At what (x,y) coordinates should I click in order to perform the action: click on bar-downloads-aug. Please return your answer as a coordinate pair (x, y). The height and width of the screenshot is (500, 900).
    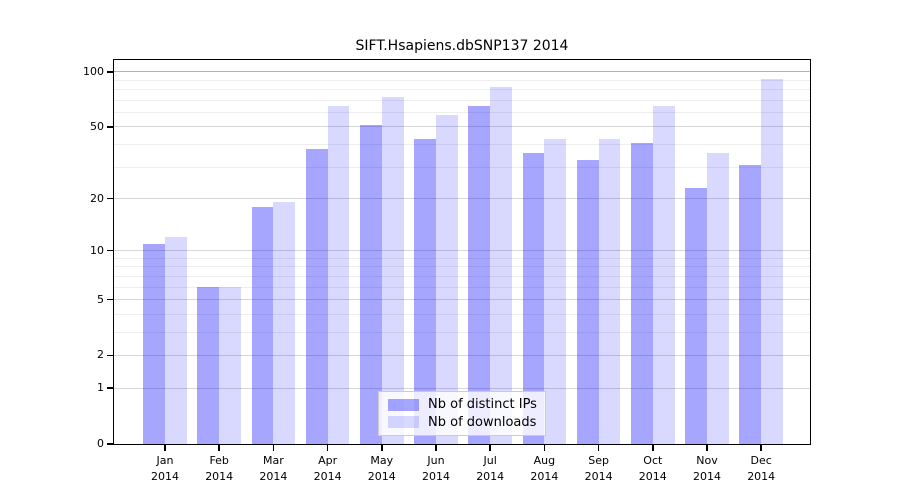
    Looking at the image, I should click on (555, 291).